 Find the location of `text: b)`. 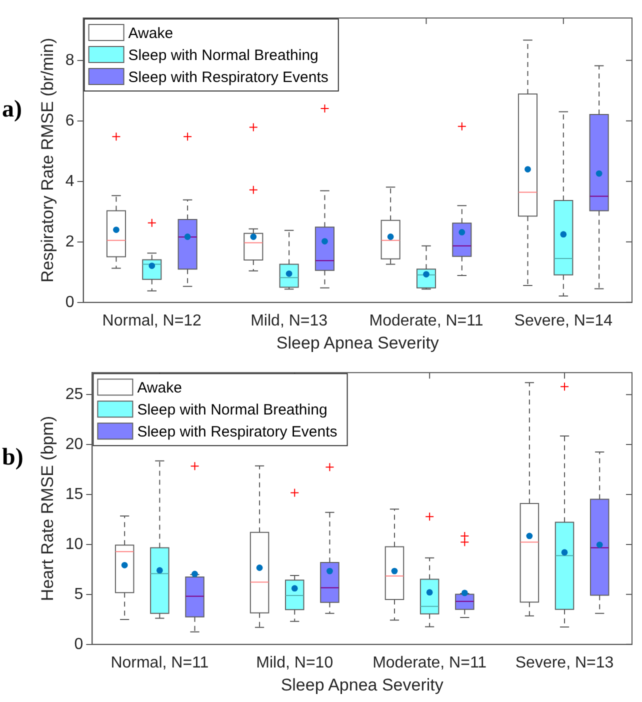

text: b) is located at coordinates (13, 457).